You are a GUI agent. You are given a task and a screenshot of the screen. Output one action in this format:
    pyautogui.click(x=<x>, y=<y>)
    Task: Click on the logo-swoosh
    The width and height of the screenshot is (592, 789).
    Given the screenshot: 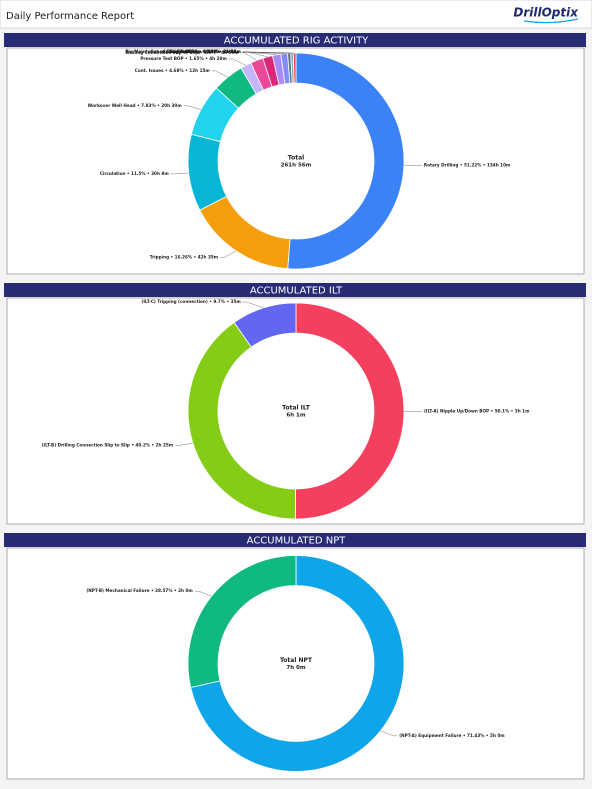 What is the action you would take?
    pyautogui.click(x=551, y=21)
    